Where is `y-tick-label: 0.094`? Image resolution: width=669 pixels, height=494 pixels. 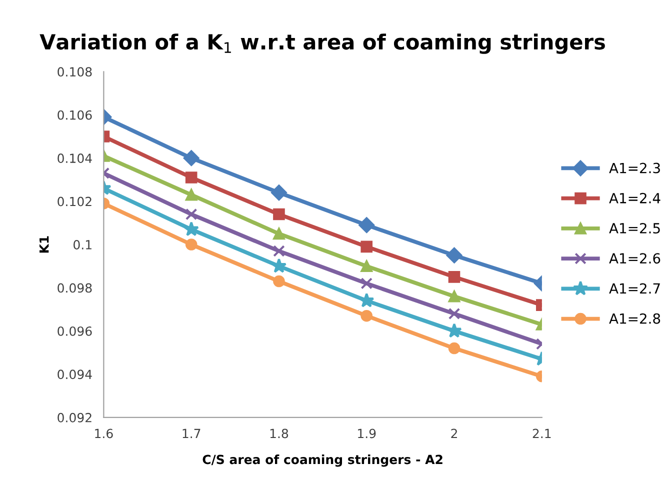 y-tick-label: 0.094 is located at coordinates (75, 375).